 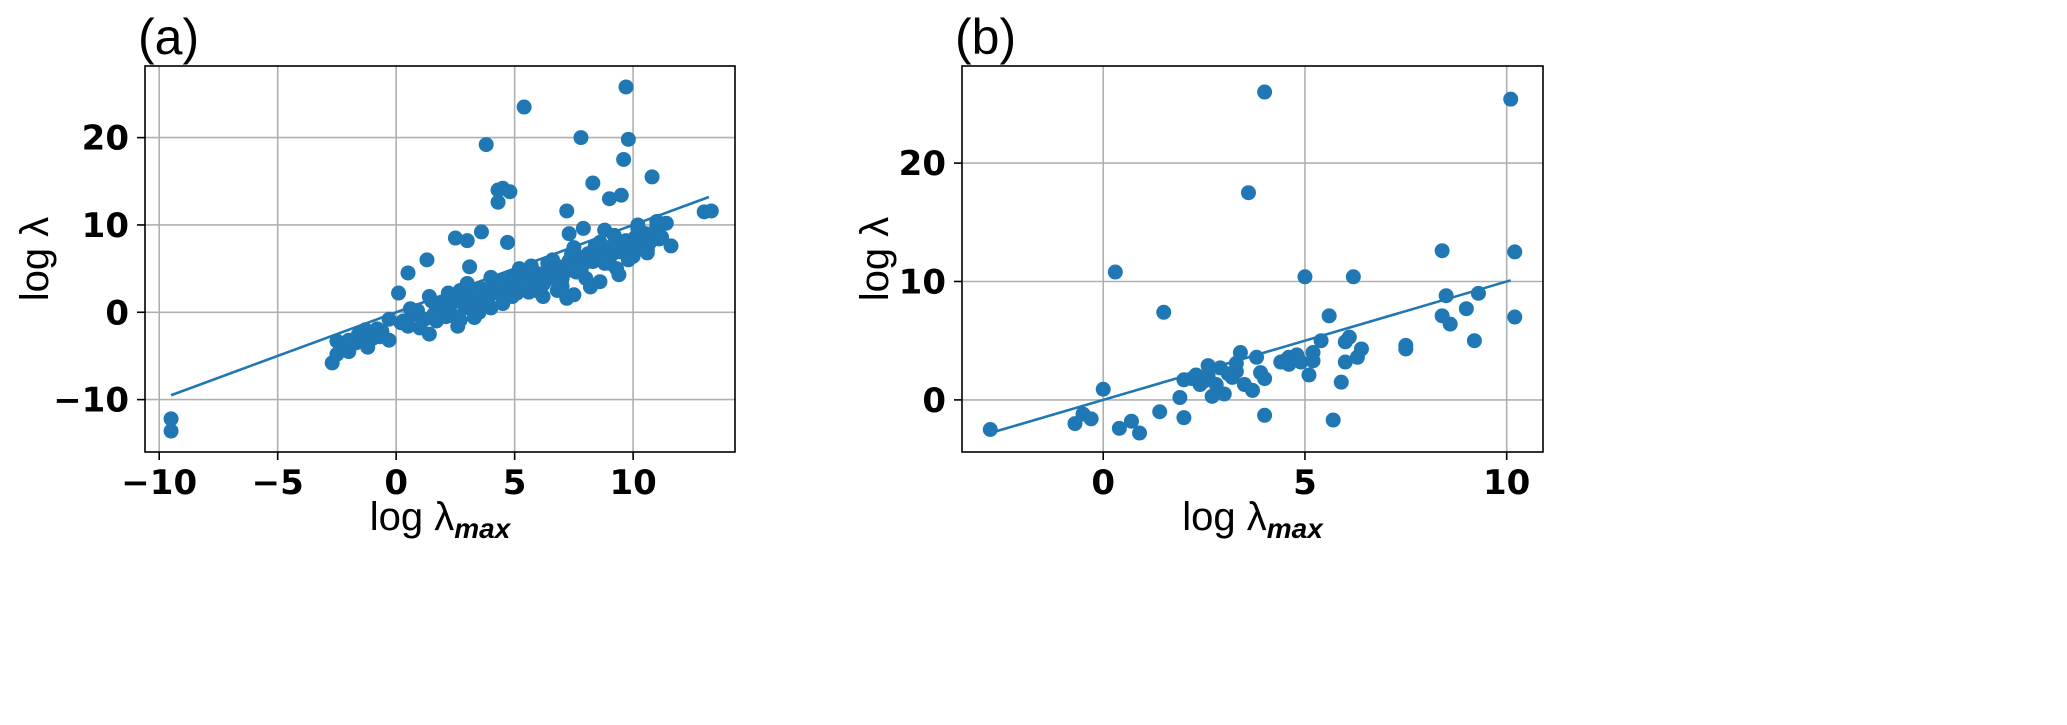 I want to click on y-axis-label: log λ, so click(x=875, y=259).